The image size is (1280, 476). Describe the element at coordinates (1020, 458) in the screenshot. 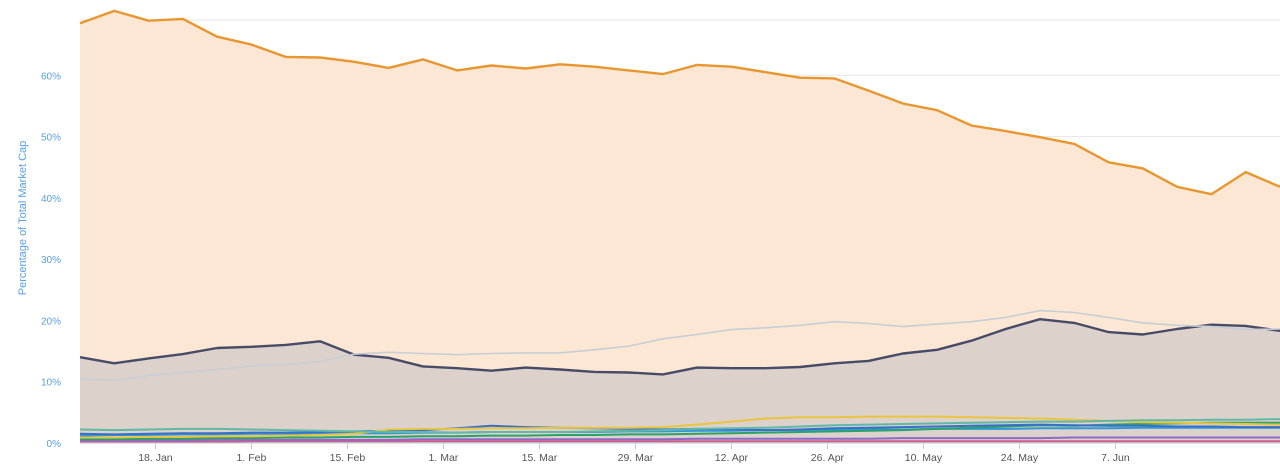

I see `x-tick-label: 24. May` at that location.